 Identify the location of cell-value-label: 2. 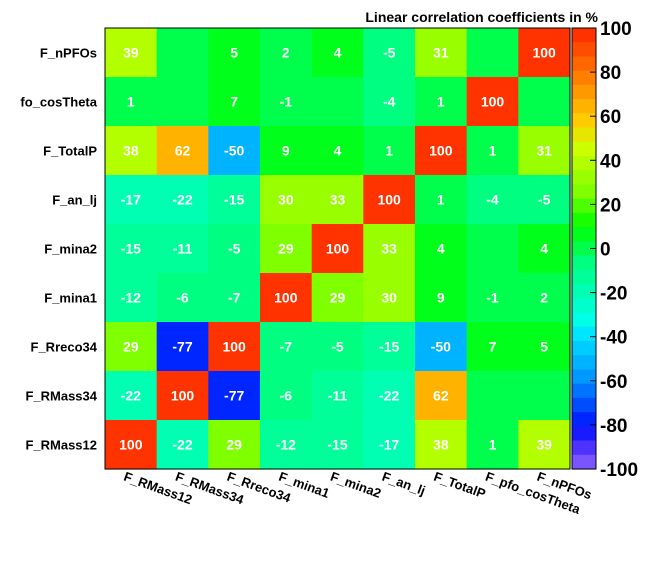
(544, 298).